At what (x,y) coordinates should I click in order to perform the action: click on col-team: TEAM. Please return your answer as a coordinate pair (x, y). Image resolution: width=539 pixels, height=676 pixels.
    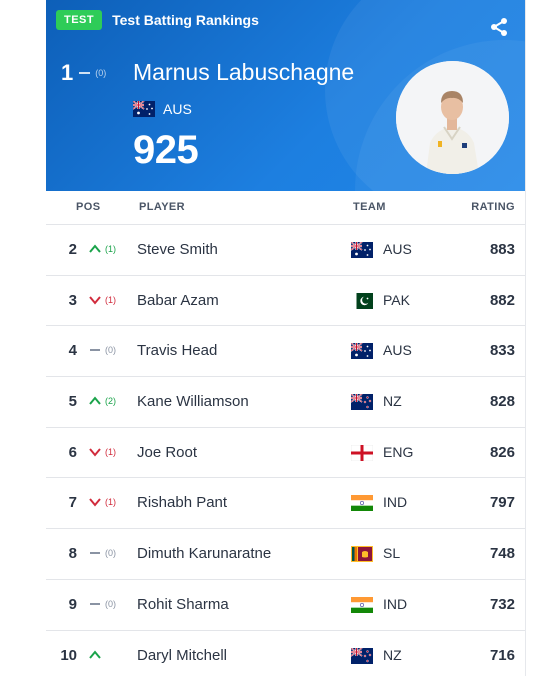
    Looking at the image, I should click on (369, 207).